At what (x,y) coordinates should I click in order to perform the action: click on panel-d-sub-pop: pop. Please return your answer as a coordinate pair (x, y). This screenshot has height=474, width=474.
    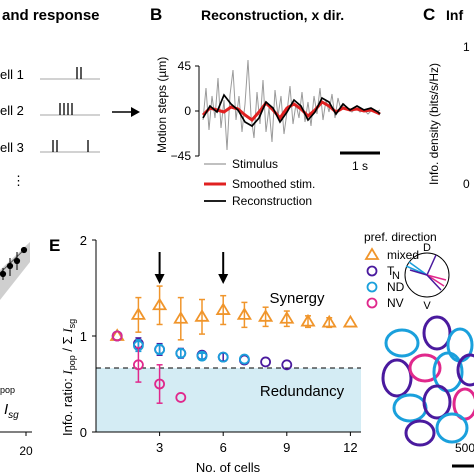
    Looking at the image, I should click on (7, 390).